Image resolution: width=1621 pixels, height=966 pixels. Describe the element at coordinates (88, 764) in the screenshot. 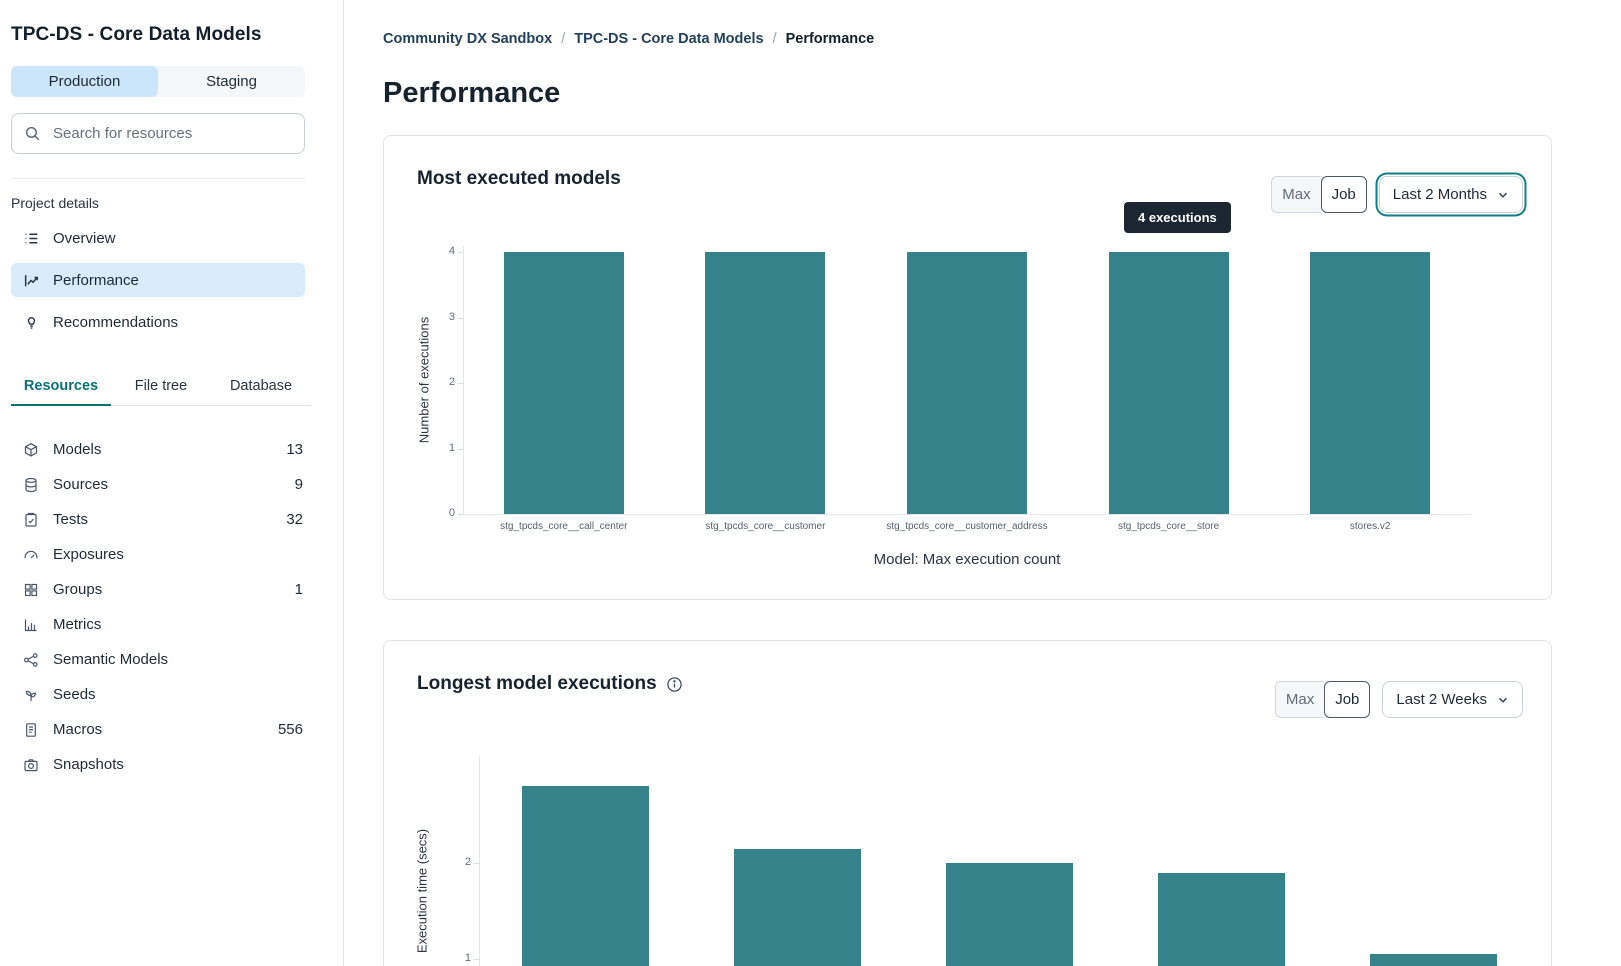

I see `resource-label: Snapshots` at that location.